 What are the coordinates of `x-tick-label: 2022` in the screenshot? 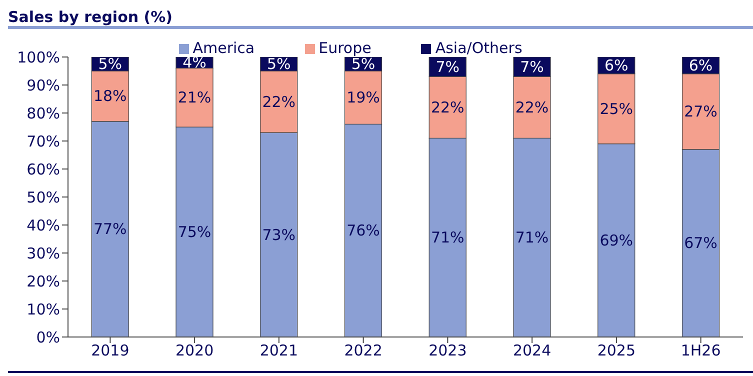 It's located at (363, 351).